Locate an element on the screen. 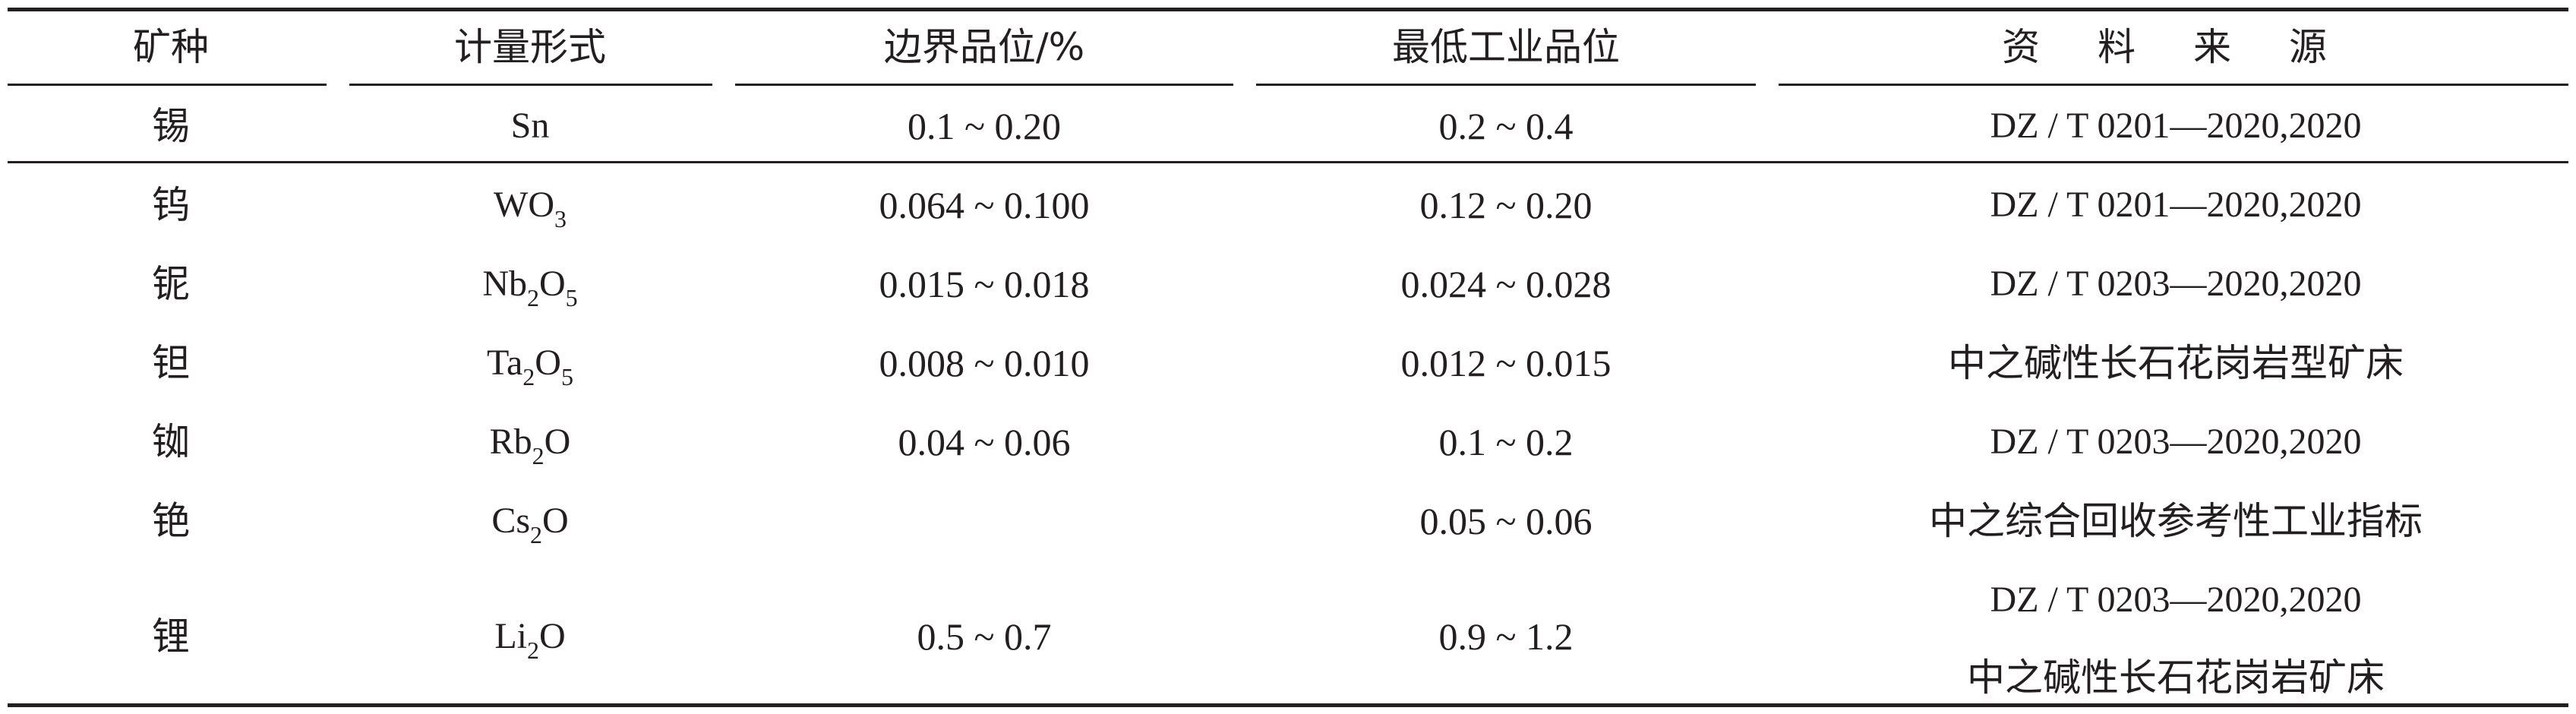 This screenshot has height=714, width=2576. mineral-cell: 铷 is located at coordinates (171, 442).